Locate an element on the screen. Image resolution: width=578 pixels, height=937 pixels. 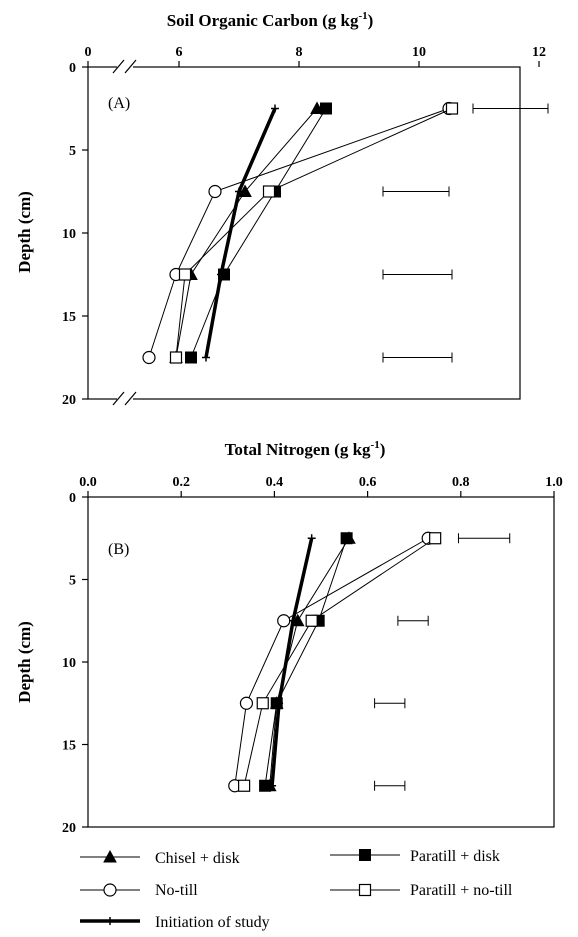
chart-b-series-chisel-disk is located at coordinates (309, 661).